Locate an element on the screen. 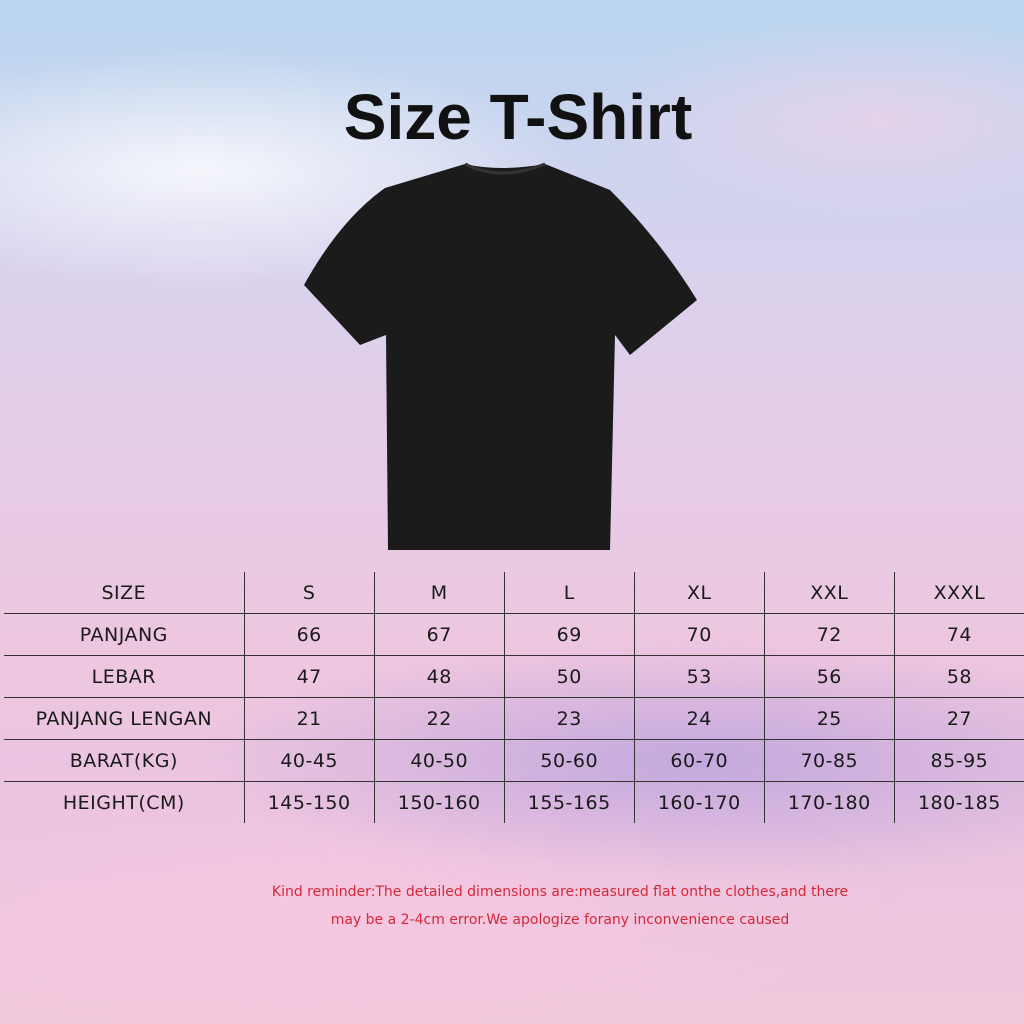  table-row: PANJANG 66 67 69 70 72 74 is located at coordinates (514, 634).